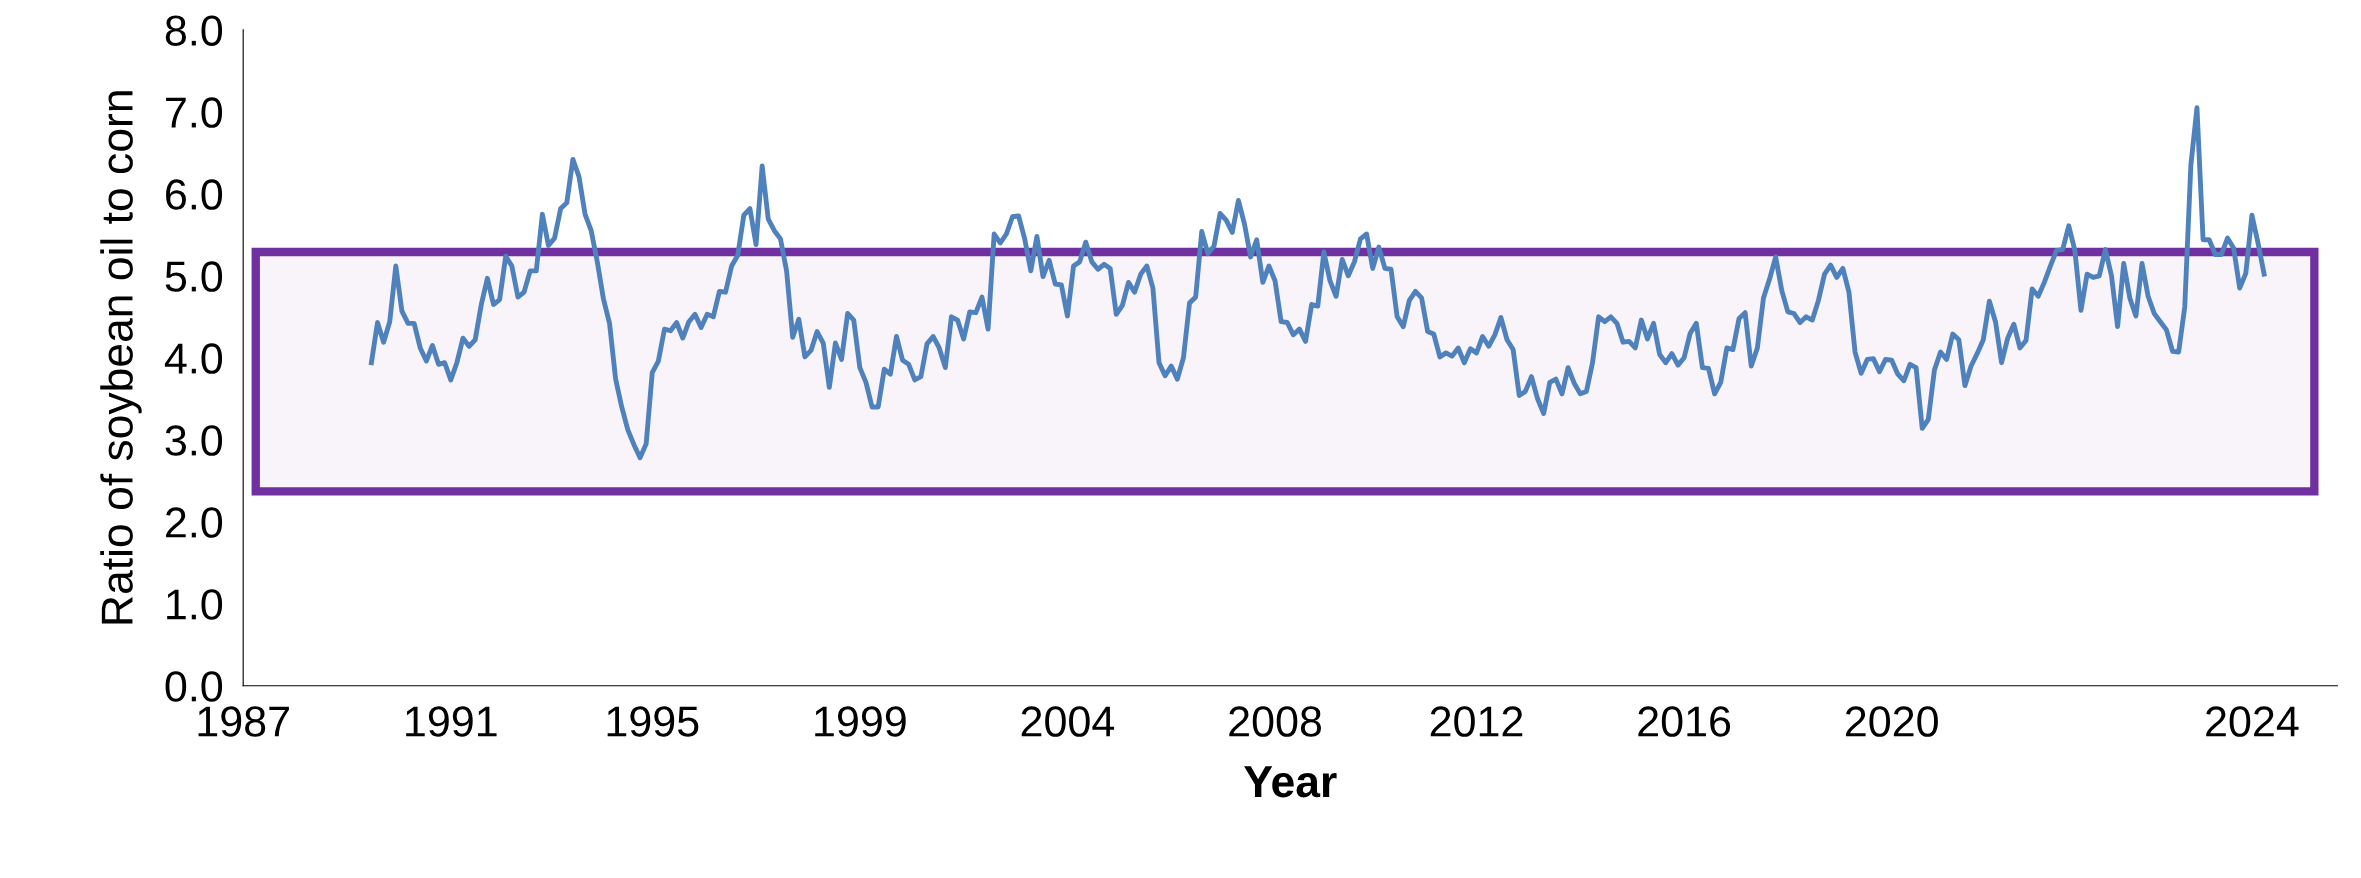 This screenshot has width=2361, height=878. What do you see at coordinates (2252, 721) in the screenshot?
I see `x-tick-label: 2024` at bounding box center [2252, 721].